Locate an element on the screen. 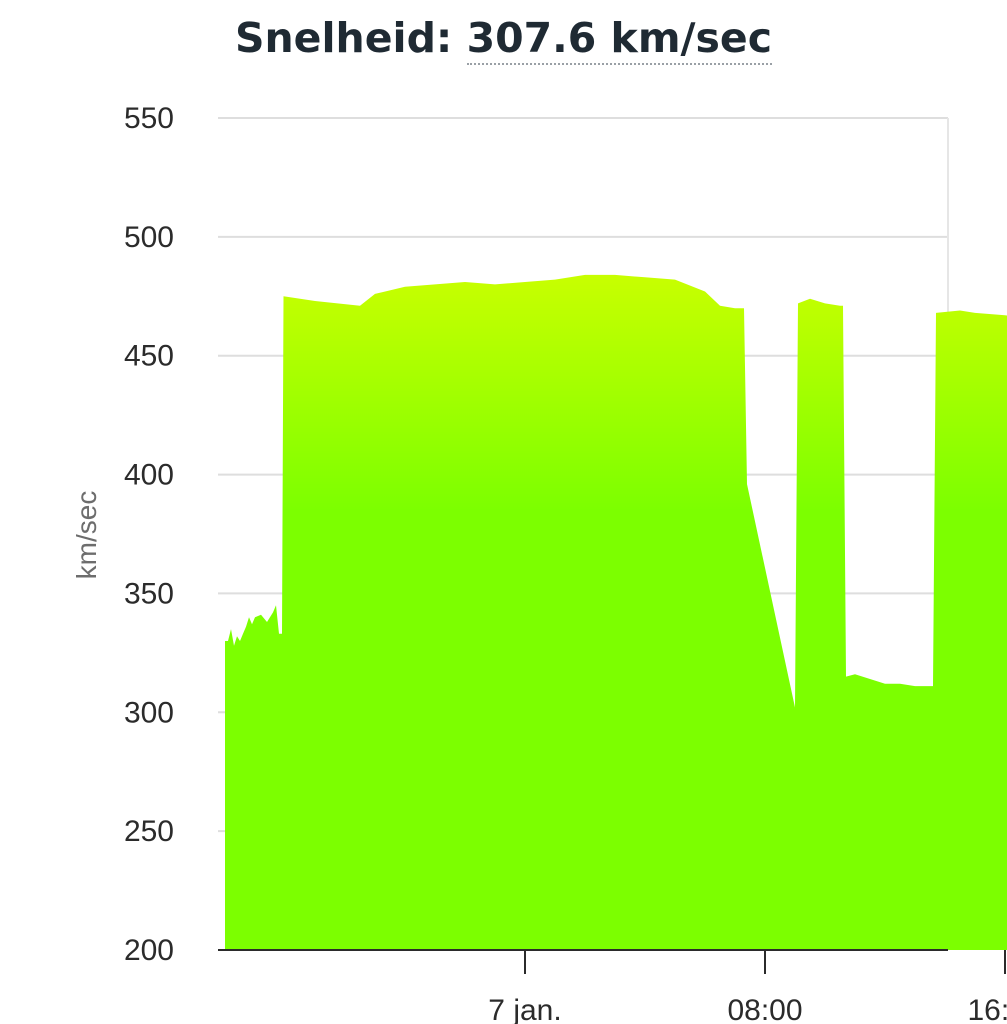  y-tick-label-400: 400 is located at coordinates (149, 475).